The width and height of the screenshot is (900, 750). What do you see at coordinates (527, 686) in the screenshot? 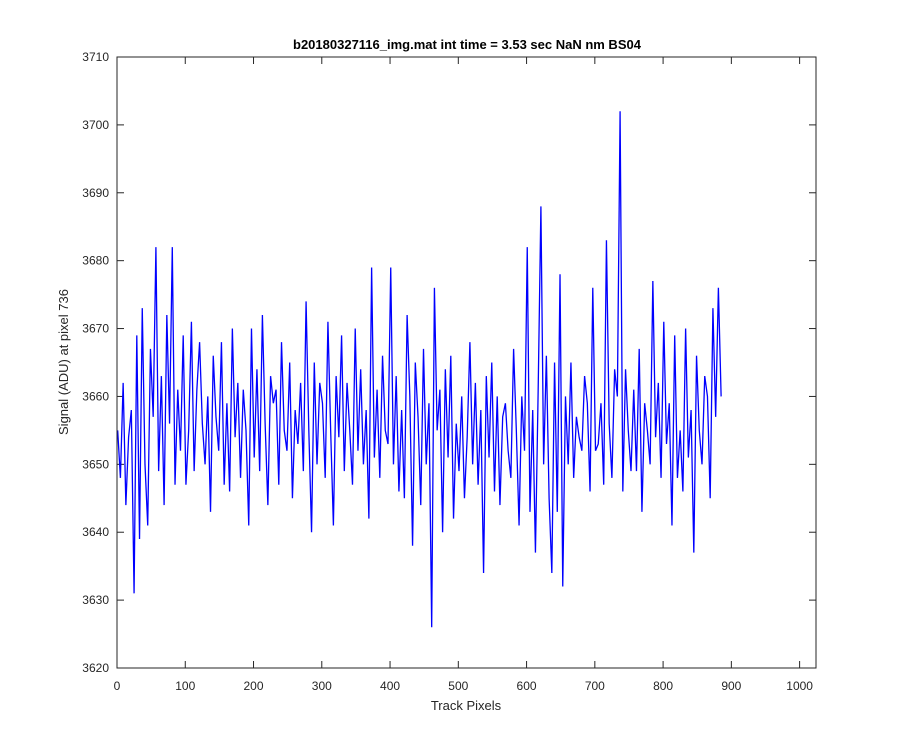
I see `x-tick-label: 600` at bounding box center [527, 686].